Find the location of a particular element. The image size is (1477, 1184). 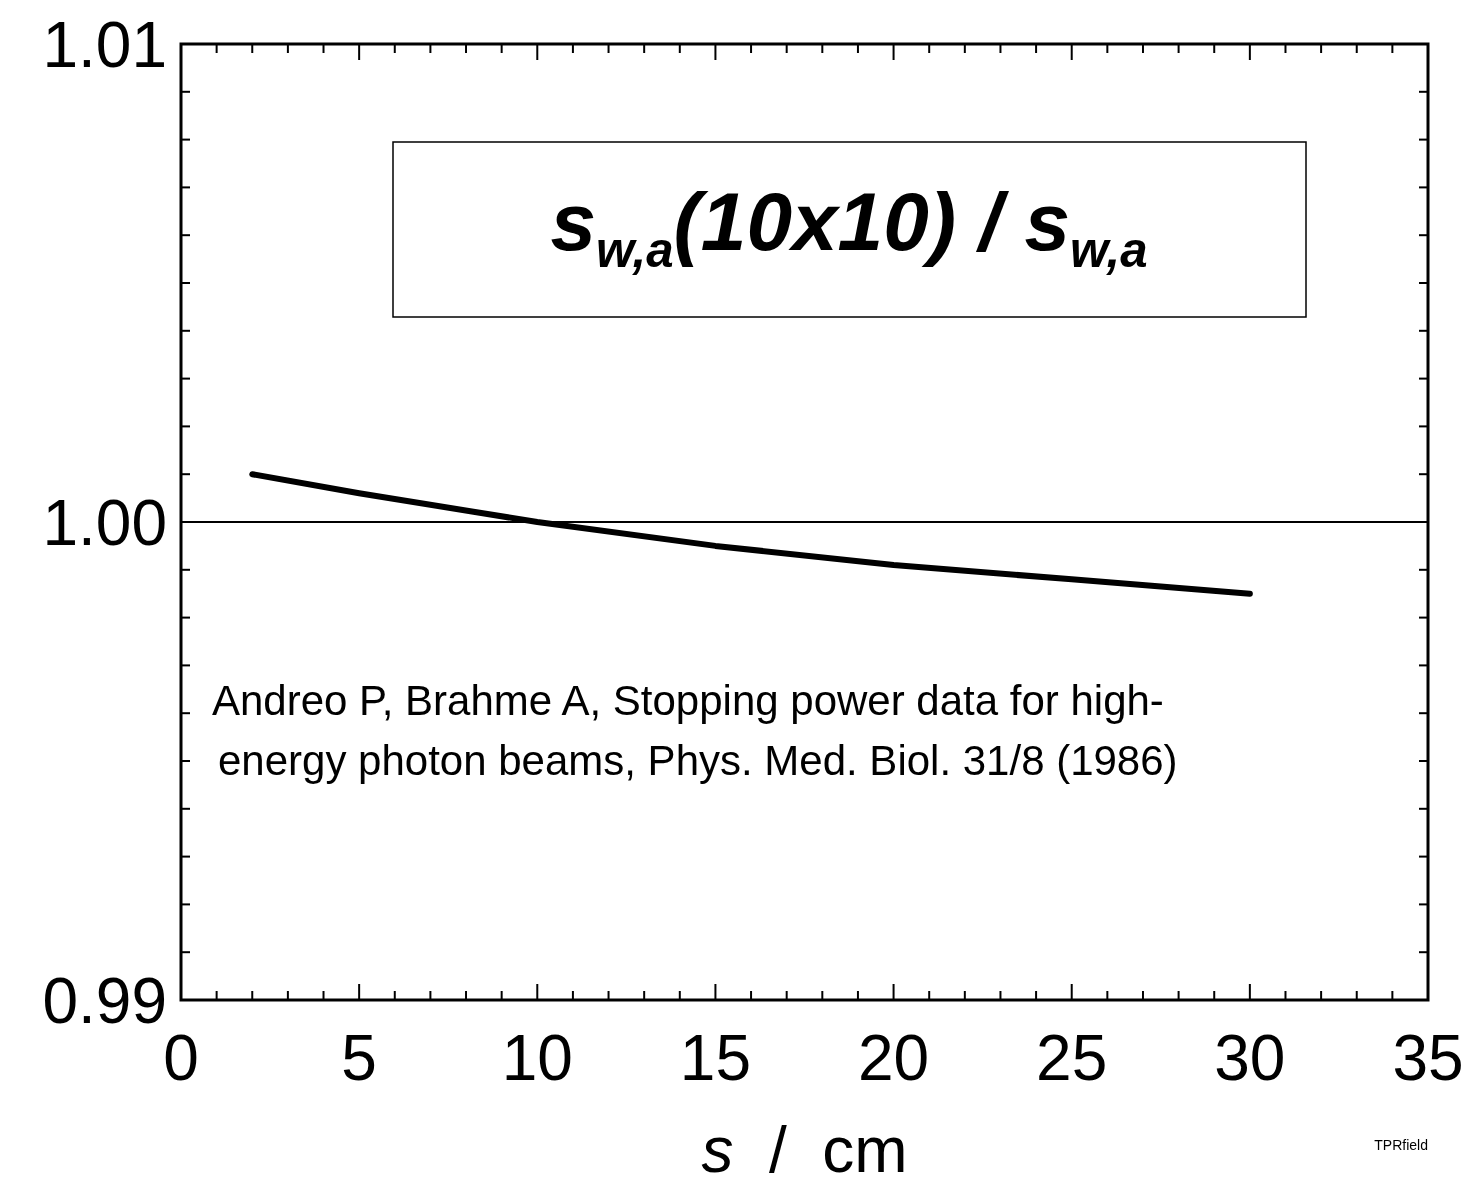

x-tick-label: 10 is located at coordinates (537, 1058).